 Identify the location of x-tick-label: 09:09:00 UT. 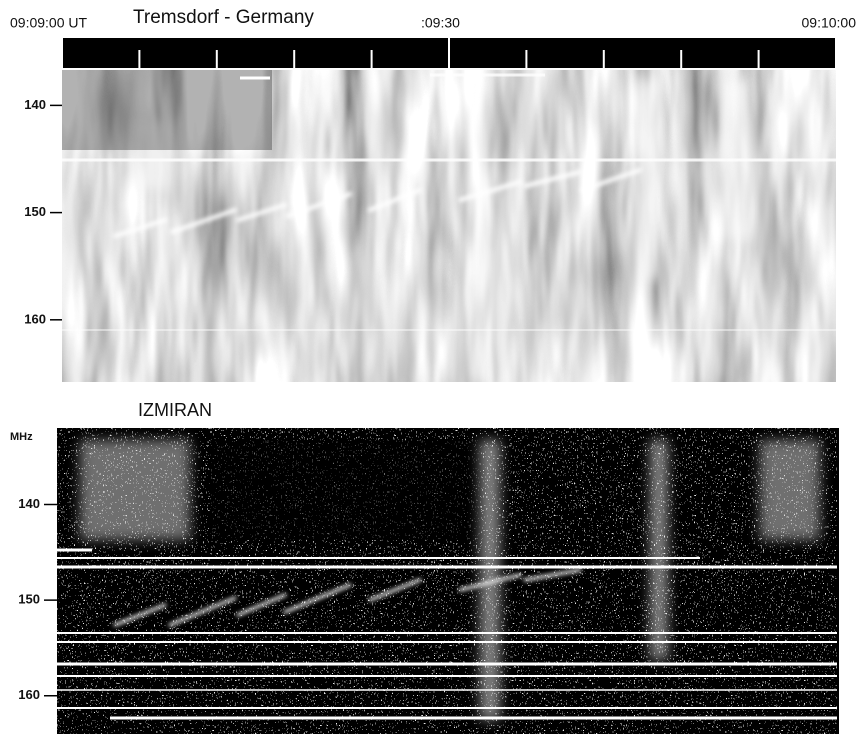
(48, 23).